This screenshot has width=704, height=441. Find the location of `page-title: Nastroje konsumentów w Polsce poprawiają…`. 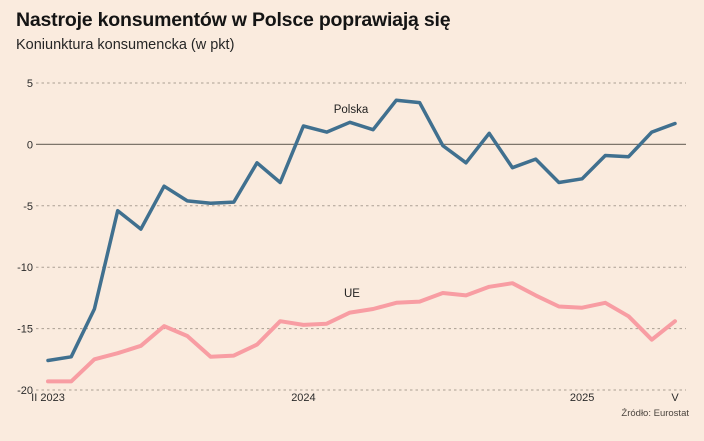

page-title: Nastroje konsumentów w Polsce poprawiają… is located at coordinates (233, 20).